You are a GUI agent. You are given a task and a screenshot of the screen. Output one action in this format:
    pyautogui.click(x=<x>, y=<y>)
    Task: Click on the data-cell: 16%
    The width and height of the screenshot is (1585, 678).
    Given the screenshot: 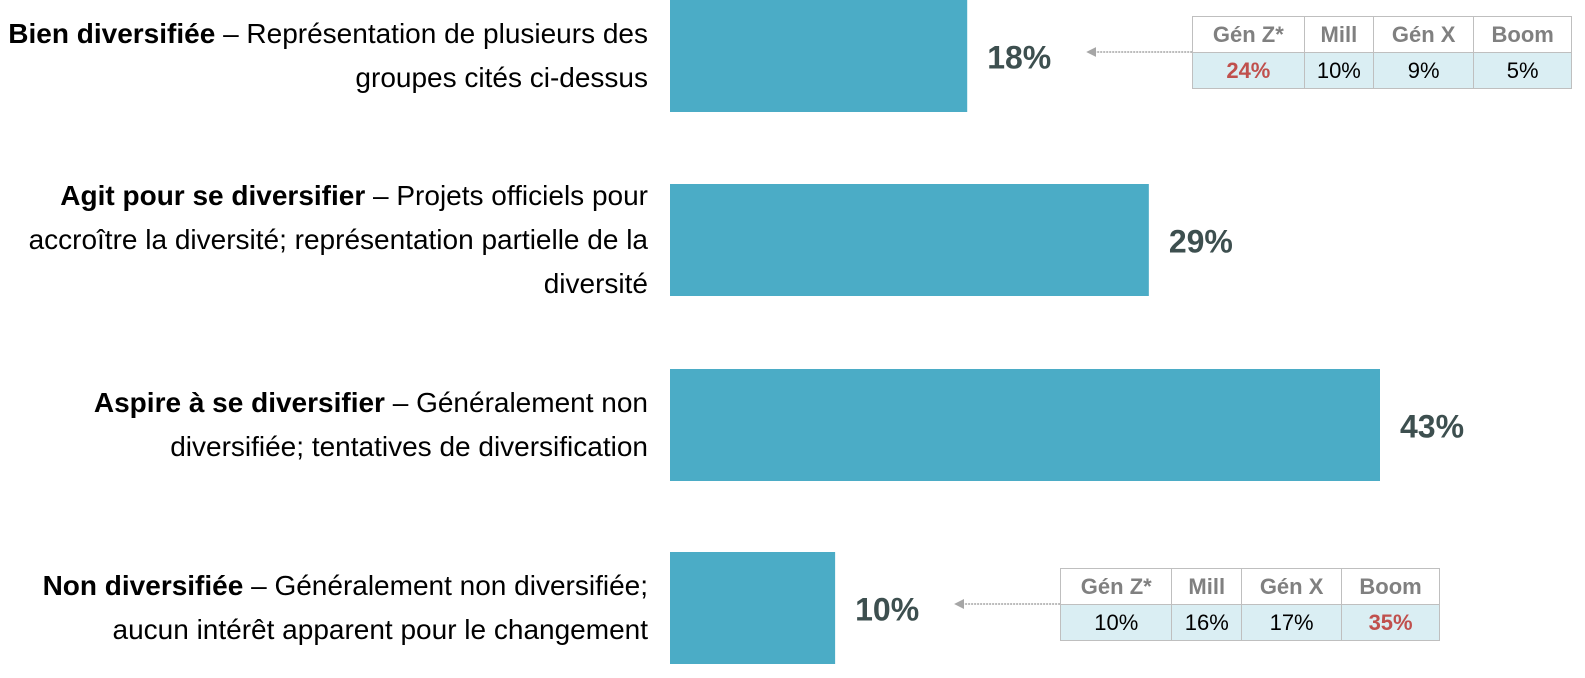 What is the action you would take?
    pyautogui.click(x=1207, y=622)
    